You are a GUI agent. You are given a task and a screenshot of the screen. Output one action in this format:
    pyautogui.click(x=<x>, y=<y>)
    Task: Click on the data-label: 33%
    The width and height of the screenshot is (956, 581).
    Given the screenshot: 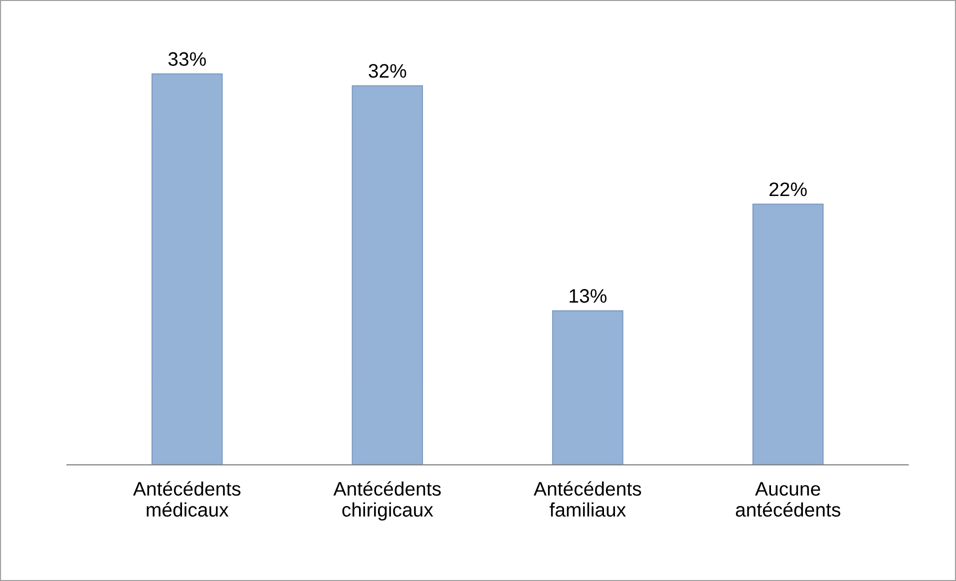 What is the action you would take?
    pyautogui.click(x=187, y=59)
    